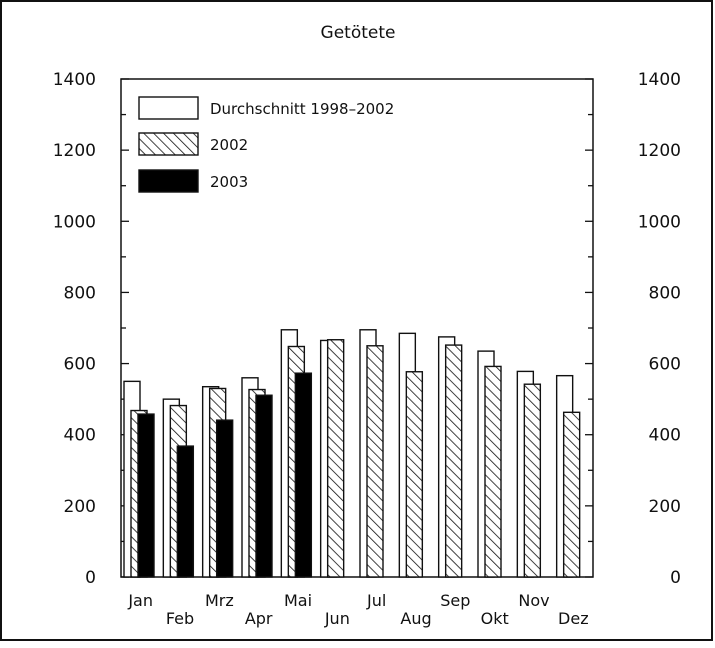  I want to click on x-tick-label: Okt, so click(495, 618).